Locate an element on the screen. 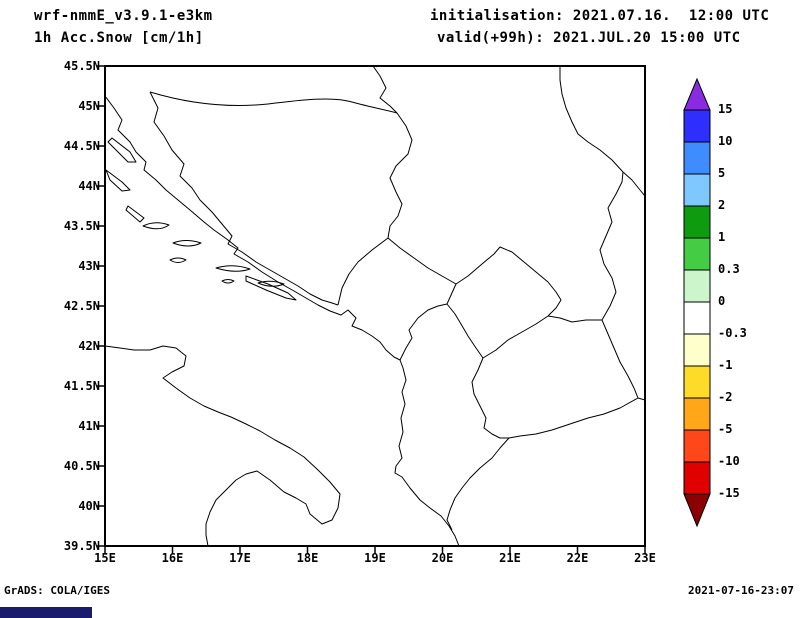 The width and height of the screenshot is (800, 618). lat-tick-label: 44N is located at coordinates (89, 186).